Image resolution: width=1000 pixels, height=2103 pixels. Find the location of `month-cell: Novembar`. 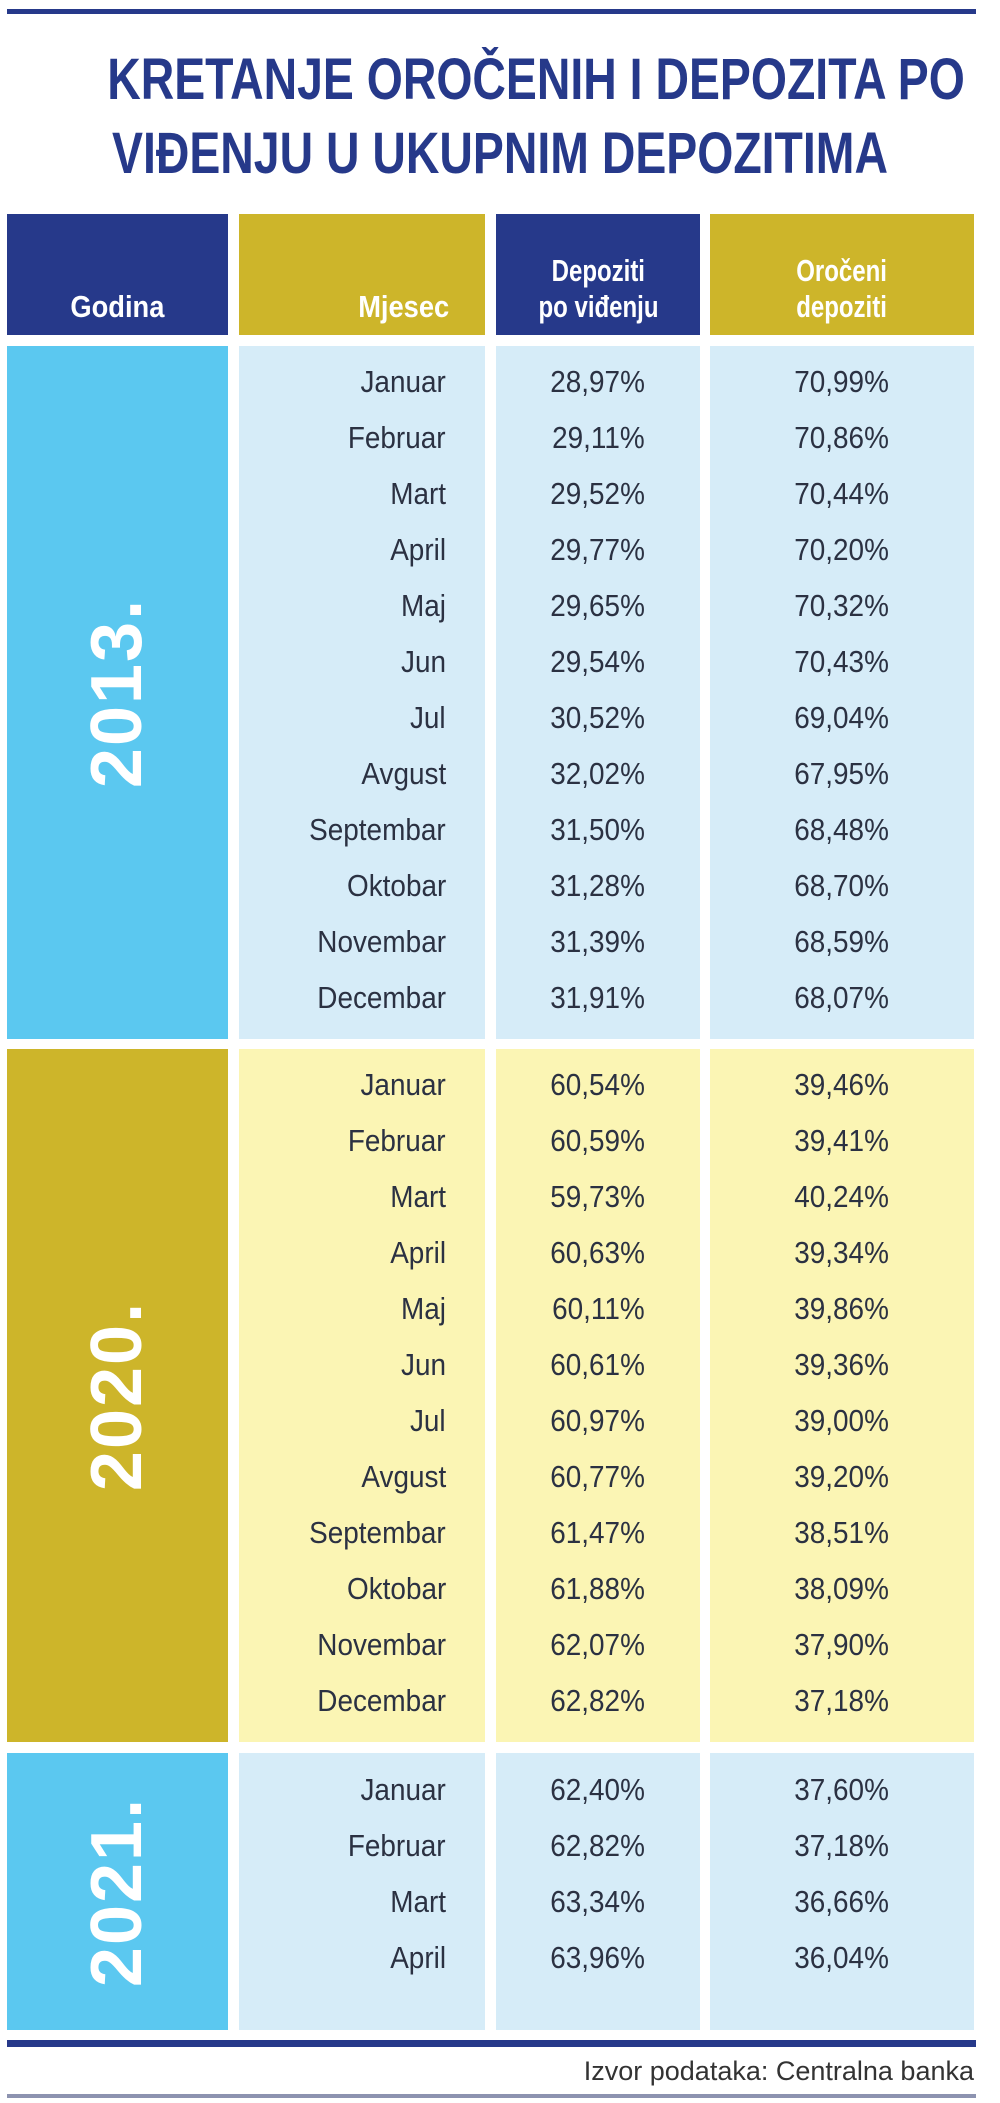

month-cell: Novembar is located at coordinates (342, 942).